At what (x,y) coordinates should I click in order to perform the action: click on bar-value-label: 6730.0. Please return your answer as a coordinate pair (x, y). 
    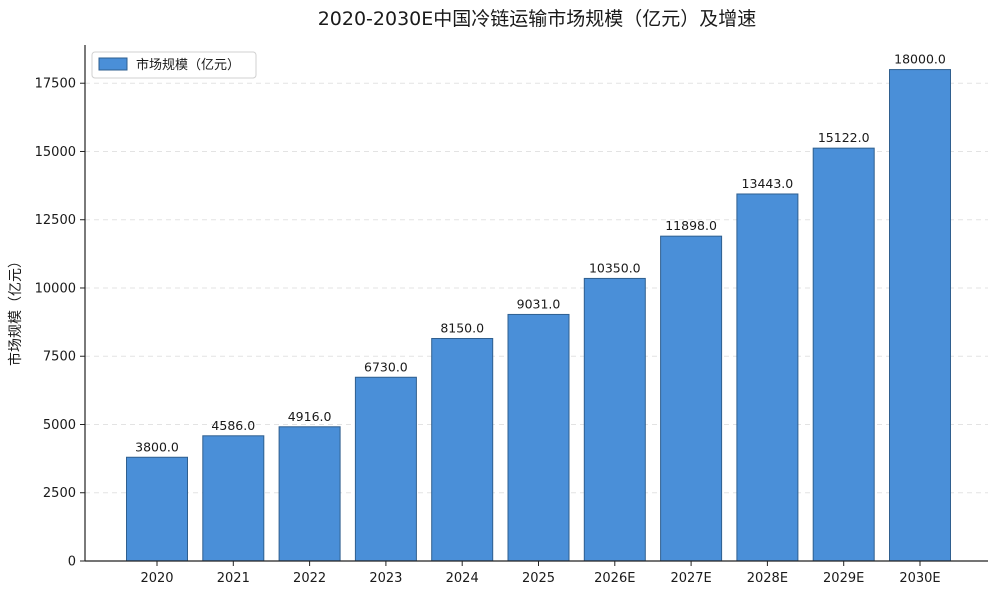
    Looking at the image, I should click on (386, 366).